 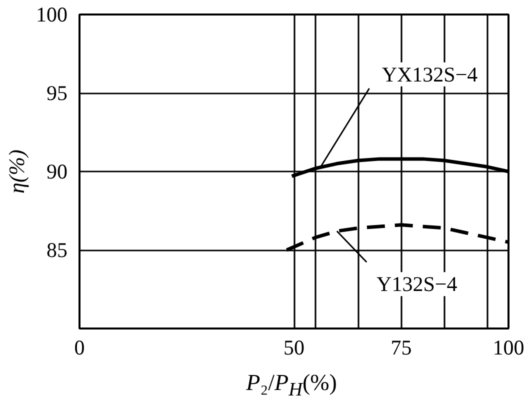 I want to click on annotation: YX132S−4, so click(x=430, y=74).